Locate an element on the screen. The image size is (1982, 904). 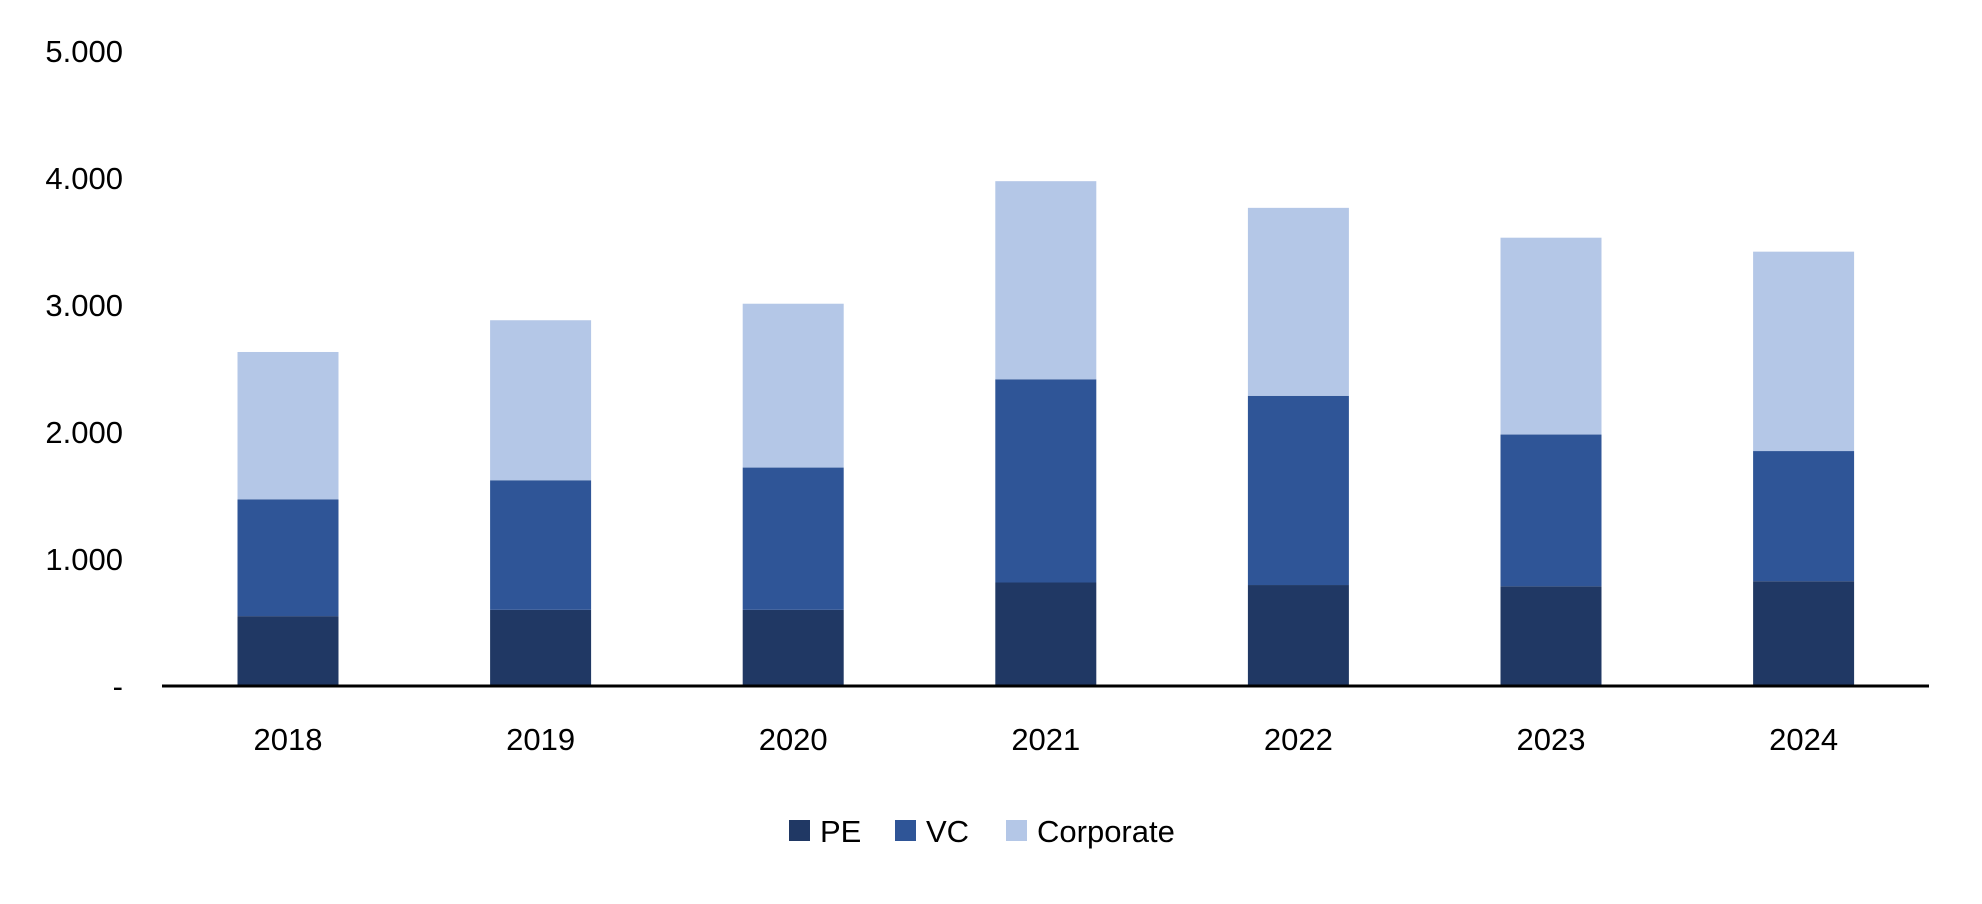
x-tick-label: 2023 is located at coordinates (1551, 739).